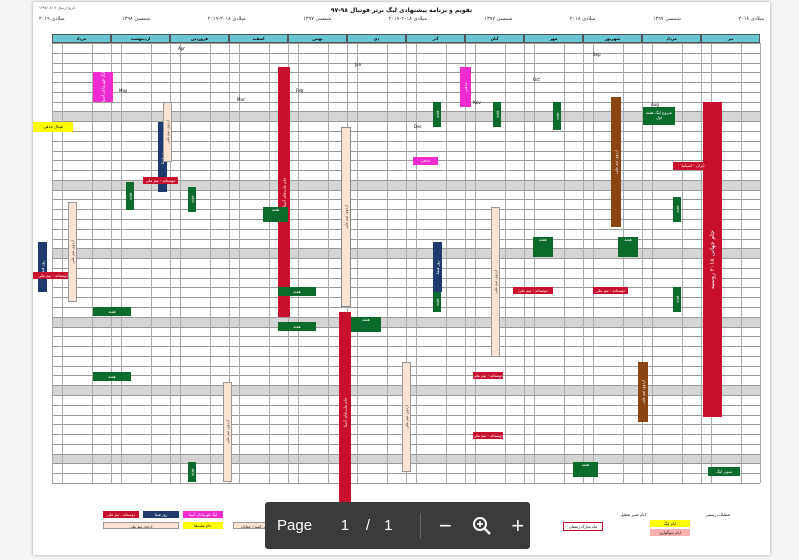 Image resolution: width=799 pixels, height=560 pixels. What do you see at coordinates (345, 525) in the screenshot?
I see `current-page-input: 1` at bounding box center [345, 525].